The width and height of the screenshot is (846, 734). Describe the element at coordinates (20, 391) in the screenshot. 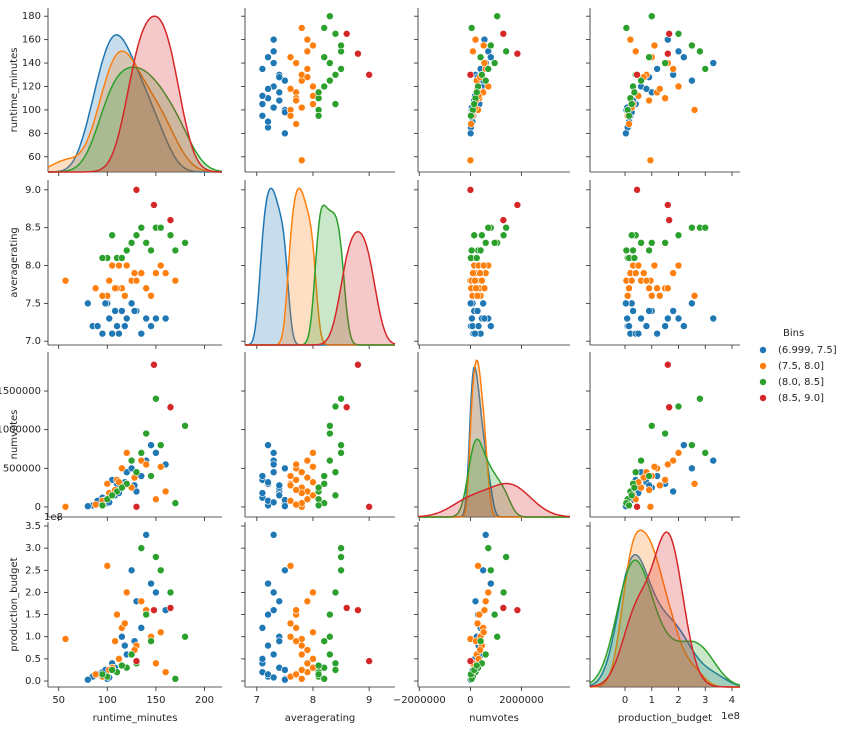

I see `y-tick-label: 1500000` at that location.